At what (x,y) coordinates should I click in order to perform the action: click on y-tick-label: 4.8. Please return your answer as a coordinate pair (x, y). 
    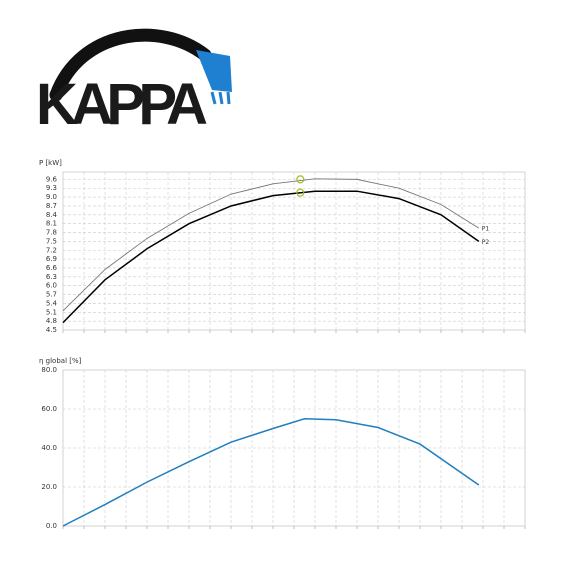
    Looking at the image, I should click on (51, 321).